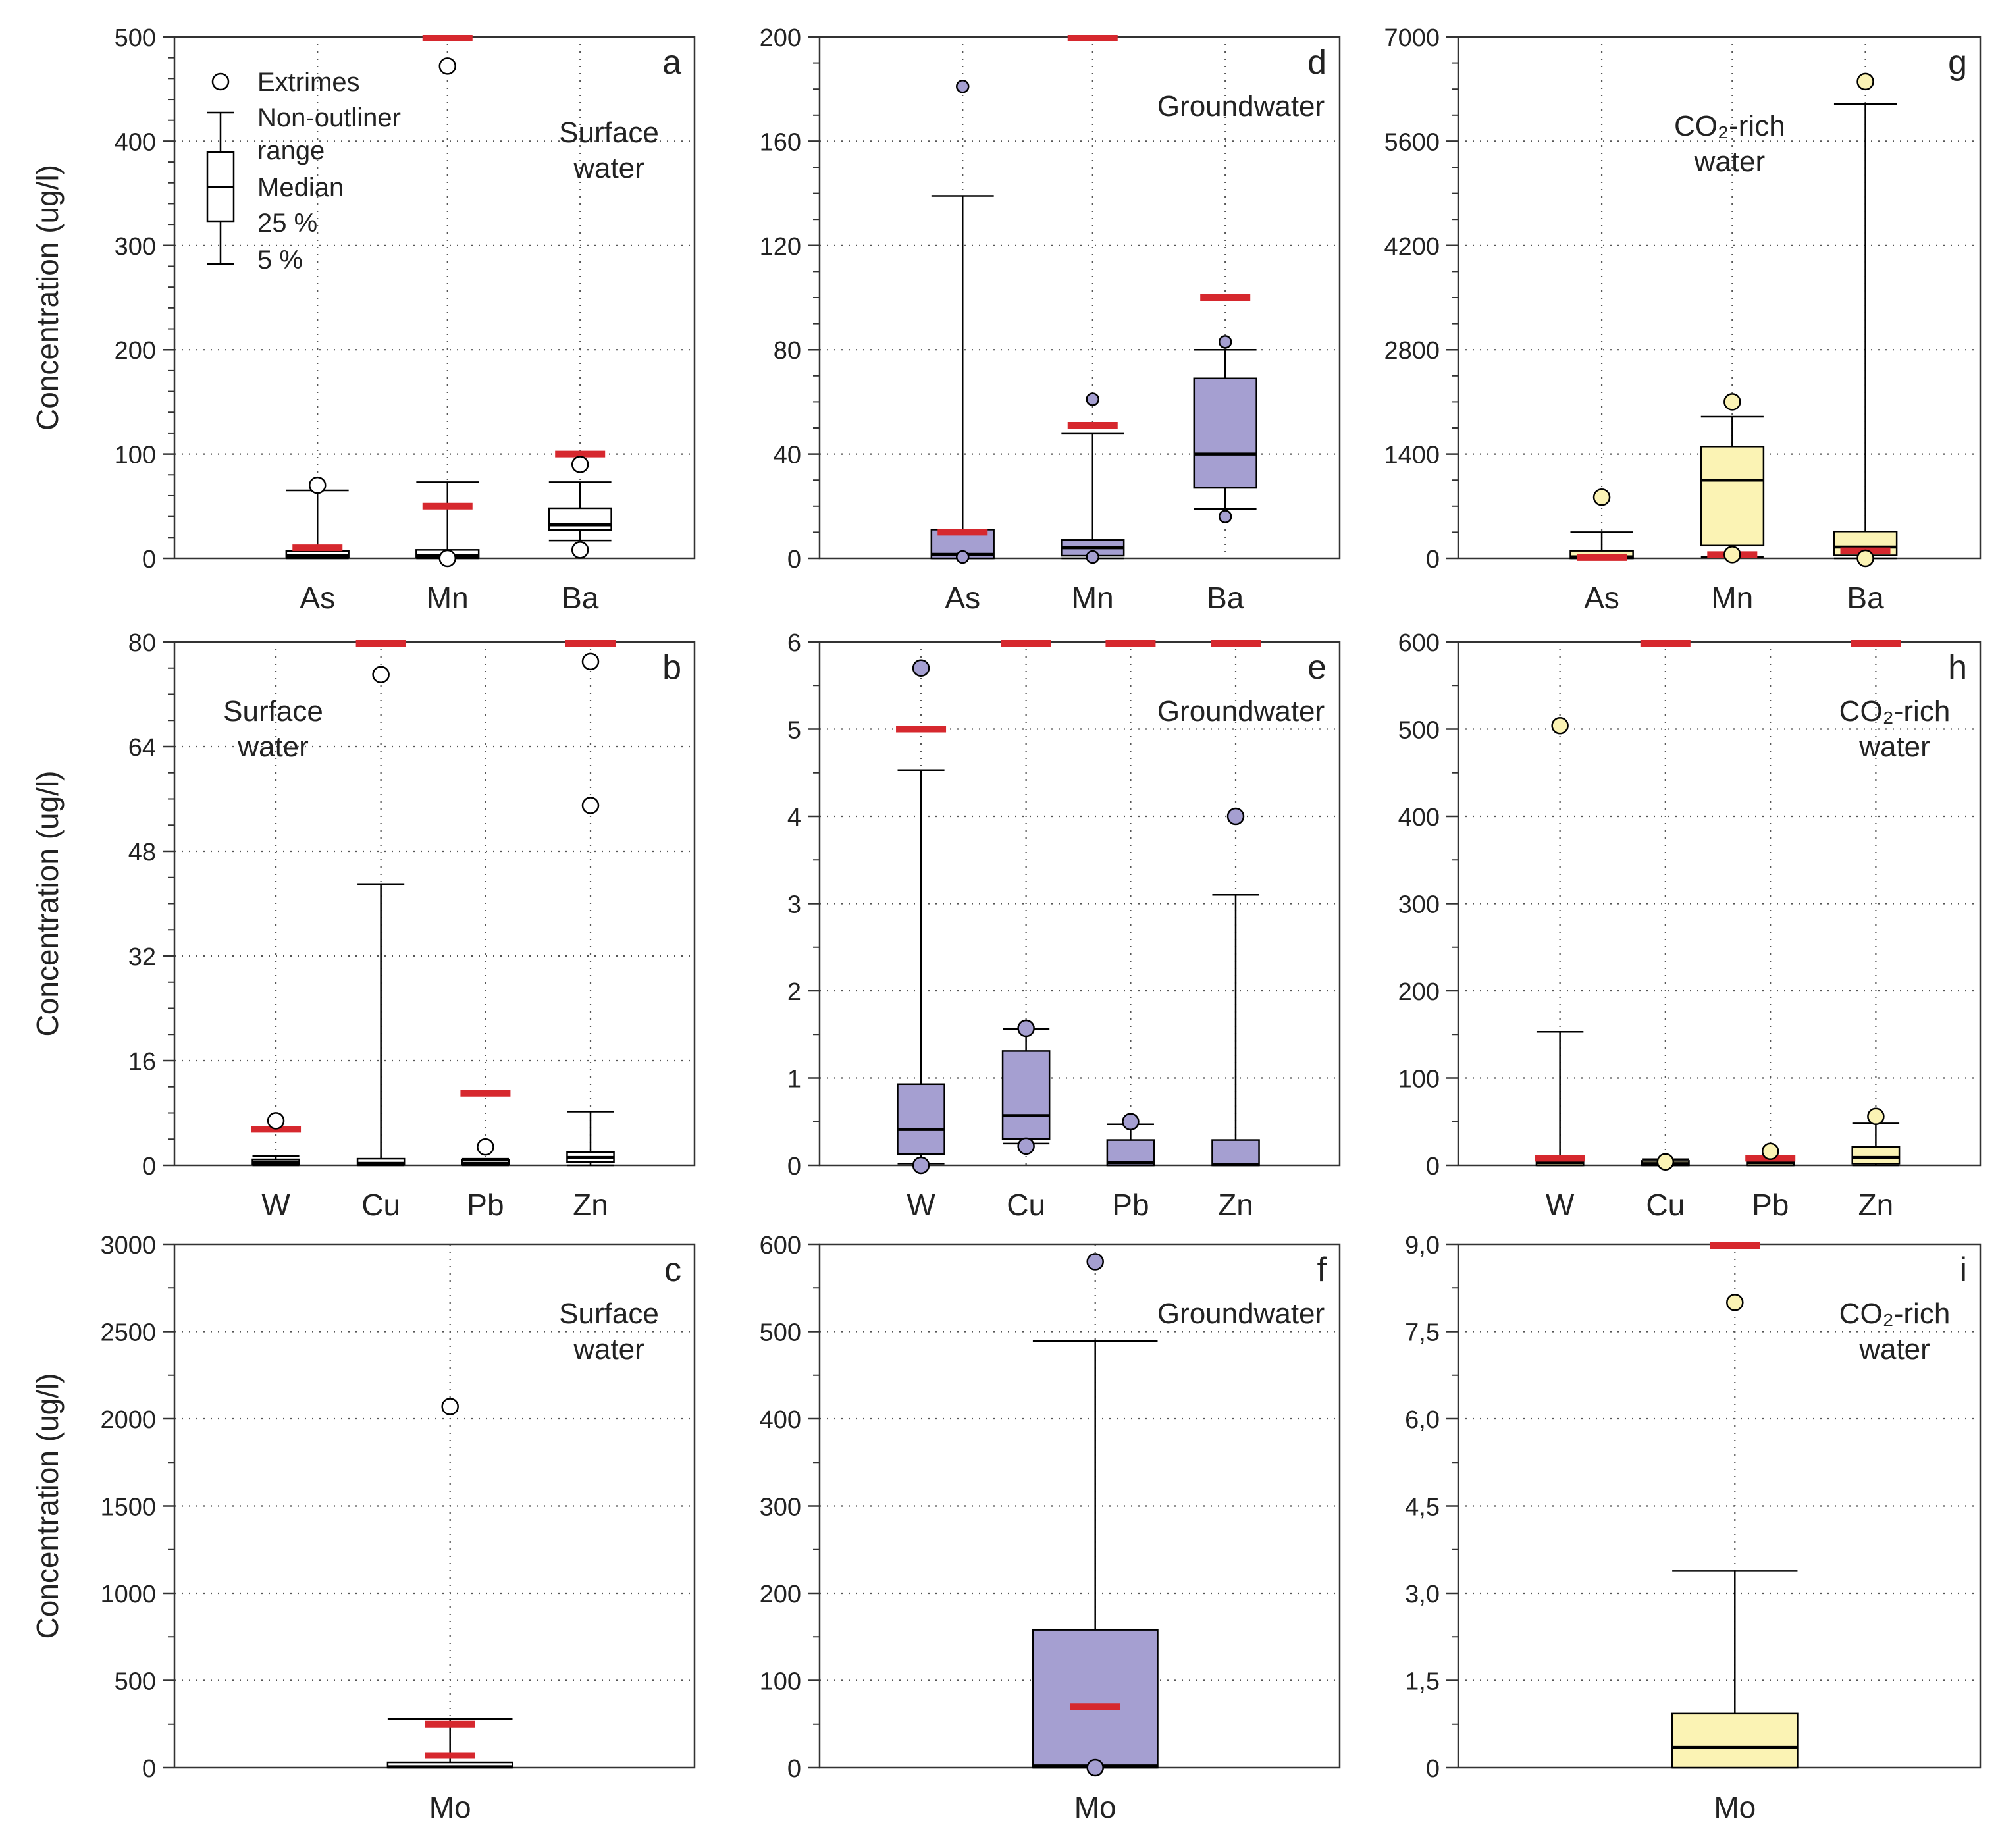  What do you see at coordinates (142, 1062) in the screenshot?
I see `y-tick-label: 16` at bounding box center [142, 1062].